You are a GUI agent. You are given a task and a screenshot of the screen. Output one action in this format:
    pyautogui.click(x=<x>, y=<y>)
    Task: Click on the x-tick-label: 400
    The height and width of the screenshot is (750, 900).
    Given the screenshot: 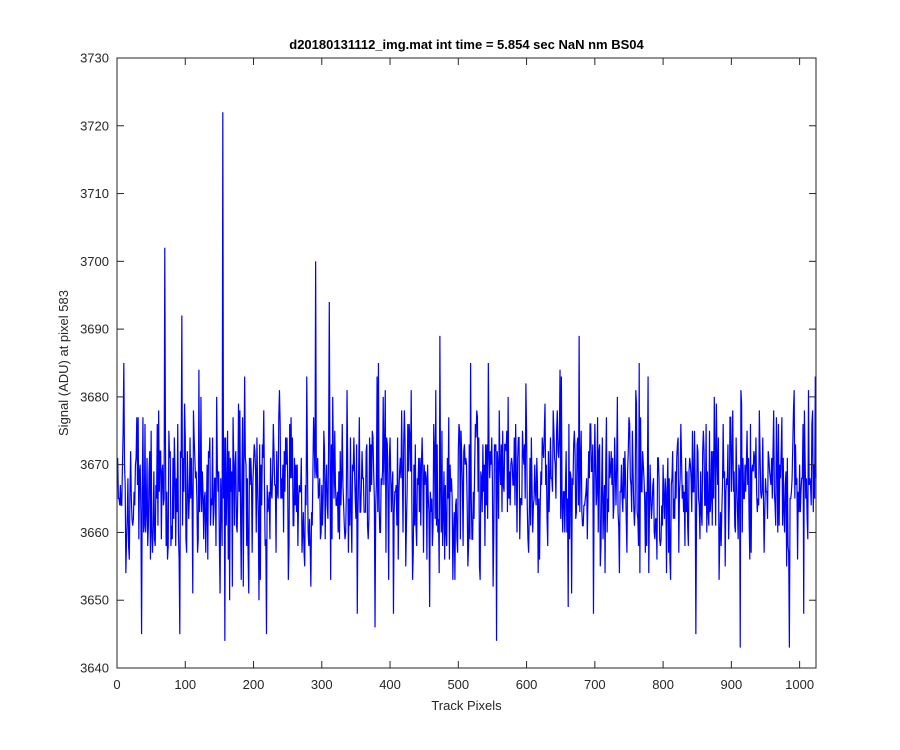 What is the action you would take?
    pyautogui.click(x=390, y=684)
    